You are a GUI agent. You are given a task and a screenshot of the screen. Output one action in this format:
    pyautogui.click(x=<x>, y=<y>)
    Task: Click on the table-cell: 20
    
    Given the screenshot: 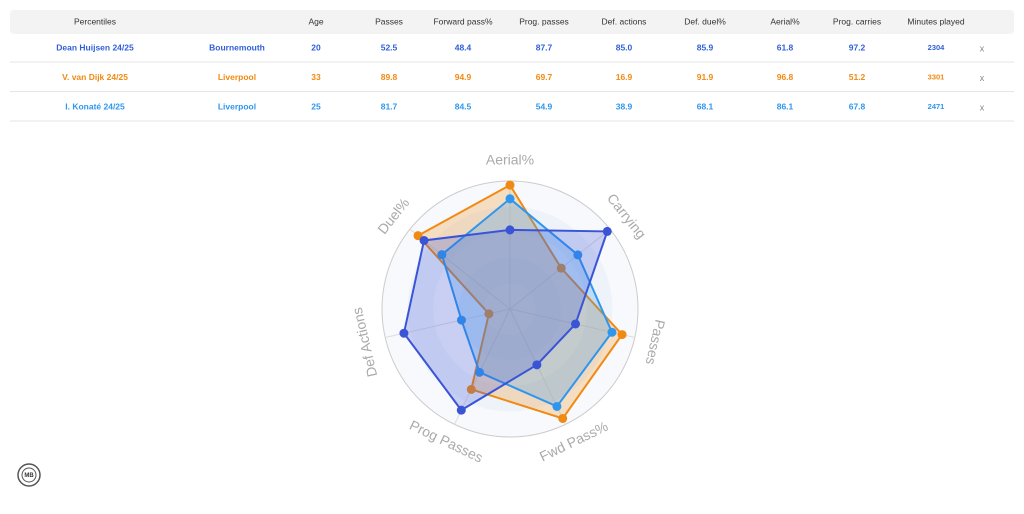 What is the action you would take?
    pyautogui.click(x=316, y=47)
    